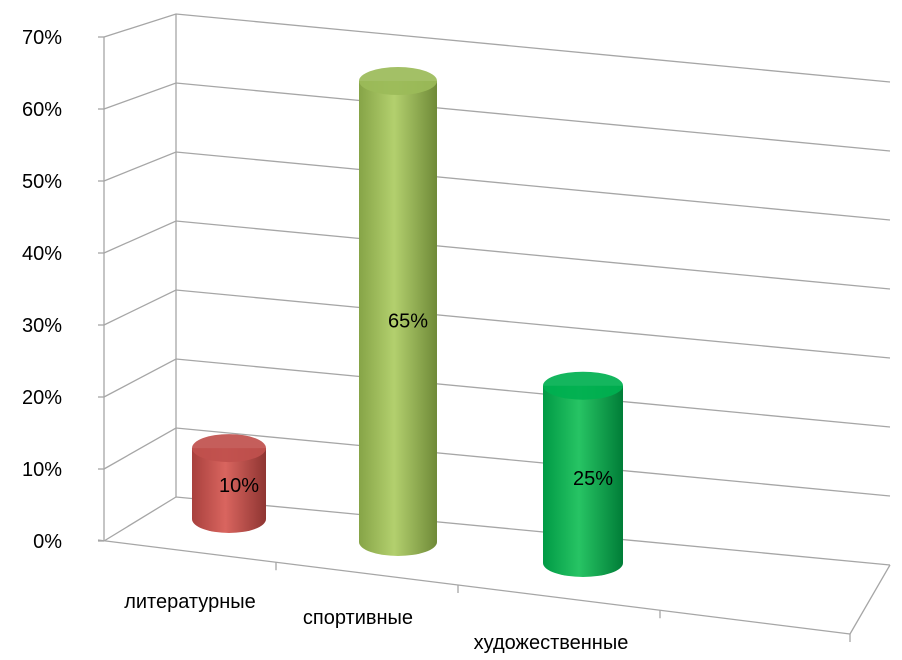  What do you see at coordinates (358, 618) in the screenshot?
I see `x-tick-label: спортивные` at bounding box center [358, 618].